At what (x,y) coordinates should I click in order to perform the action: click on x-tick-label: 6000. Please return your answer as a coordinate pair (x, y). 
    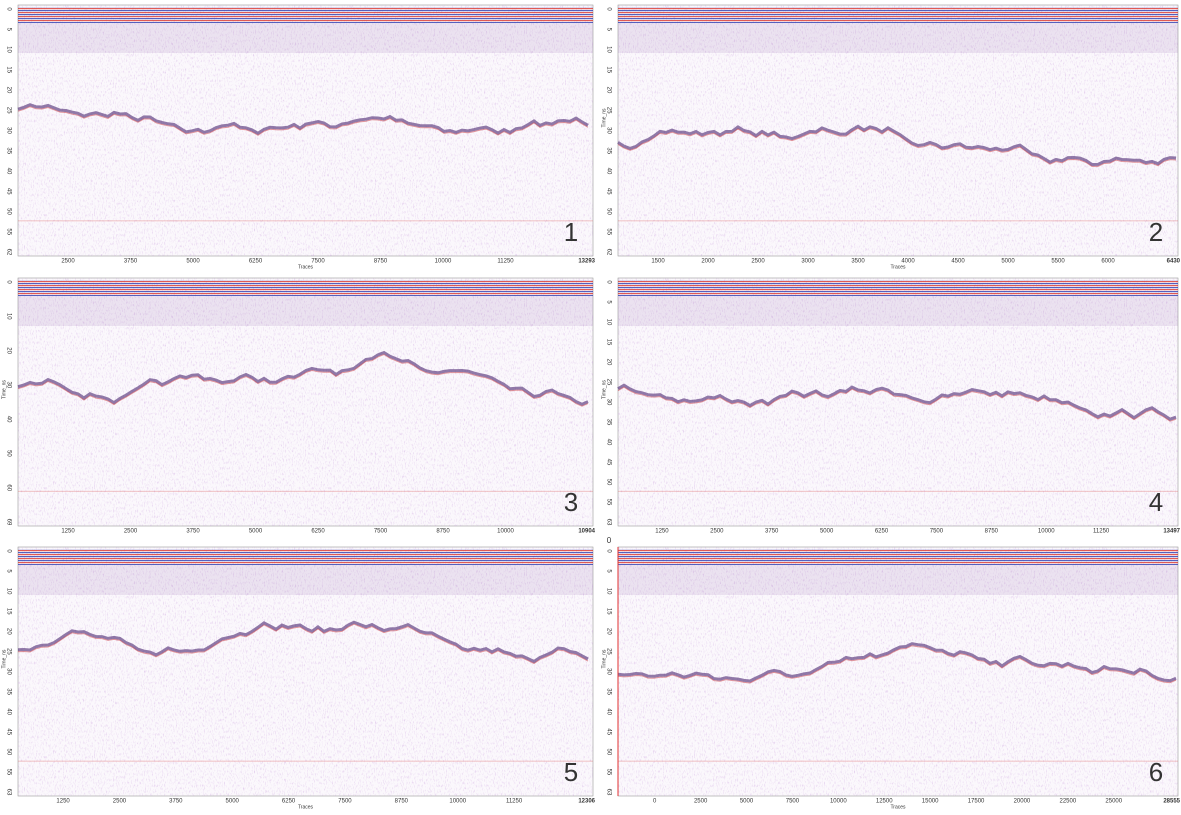
    Looking at the image, I should click on (1108, 262).